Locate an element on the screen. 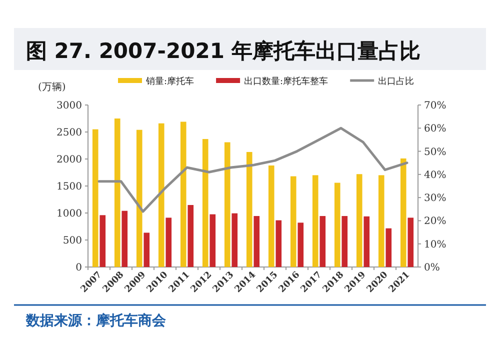 The width and height of the screenshot is (500, 356). y2-tick-label: 60% is located at coordinates (435, 129).